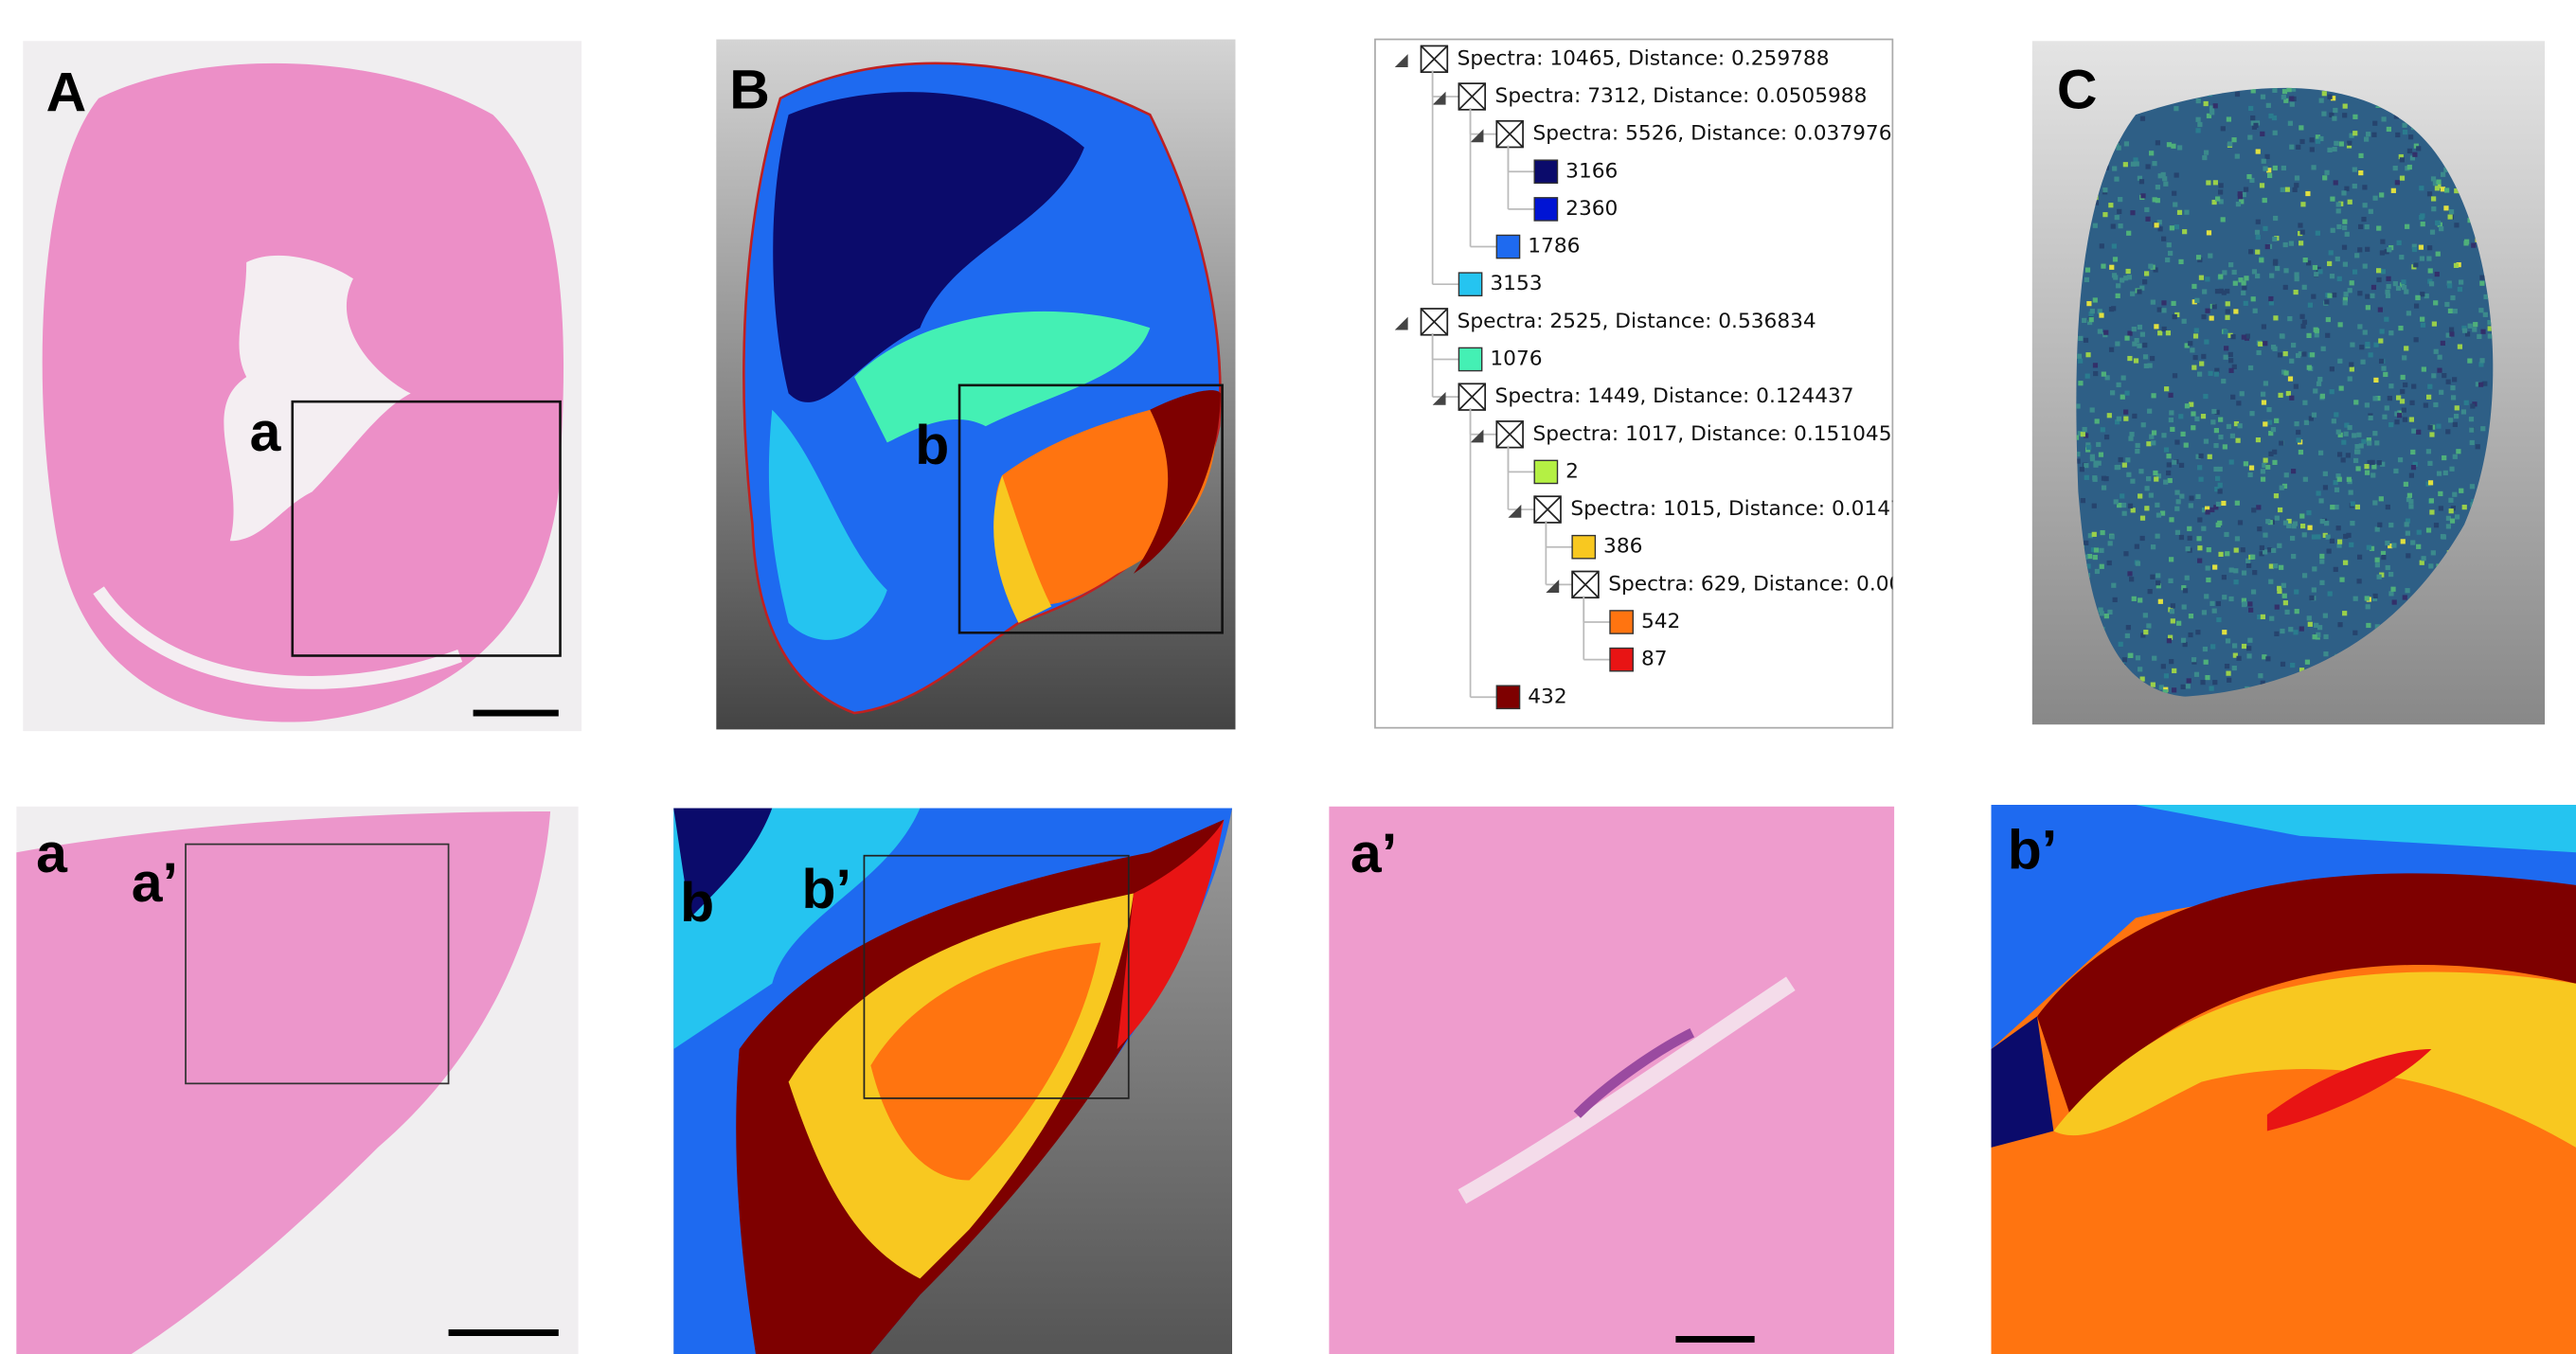 This screenshot has width=2576, height=1354. What do you see at coordinates (1374, 853) in the screenshot?
I see `panel-label: a’` at bounding box center [1374, 853].